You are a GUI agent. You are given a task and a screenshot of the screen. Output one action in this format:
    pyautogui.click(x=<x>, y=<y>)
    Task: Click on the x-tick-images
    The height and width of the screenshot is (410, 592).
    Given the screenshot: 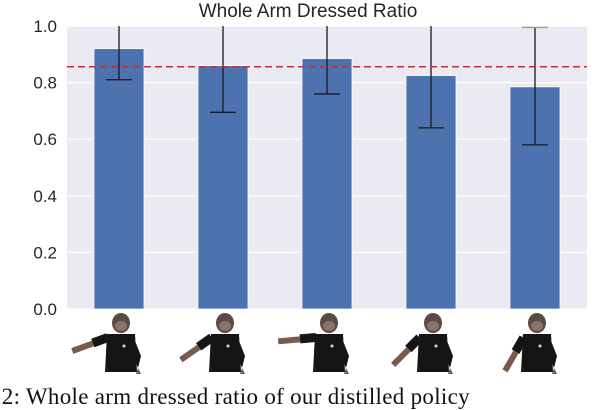 What is the action you would take?
    pyautogui.click(x=314, y=343)
    